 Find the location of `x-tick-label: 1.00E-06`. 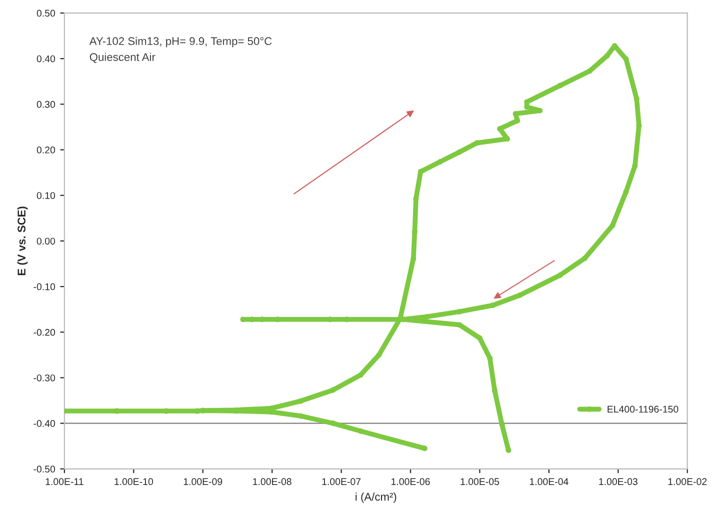

x-tick-label: 1.00E-06 is located at coordinates (411, 482).